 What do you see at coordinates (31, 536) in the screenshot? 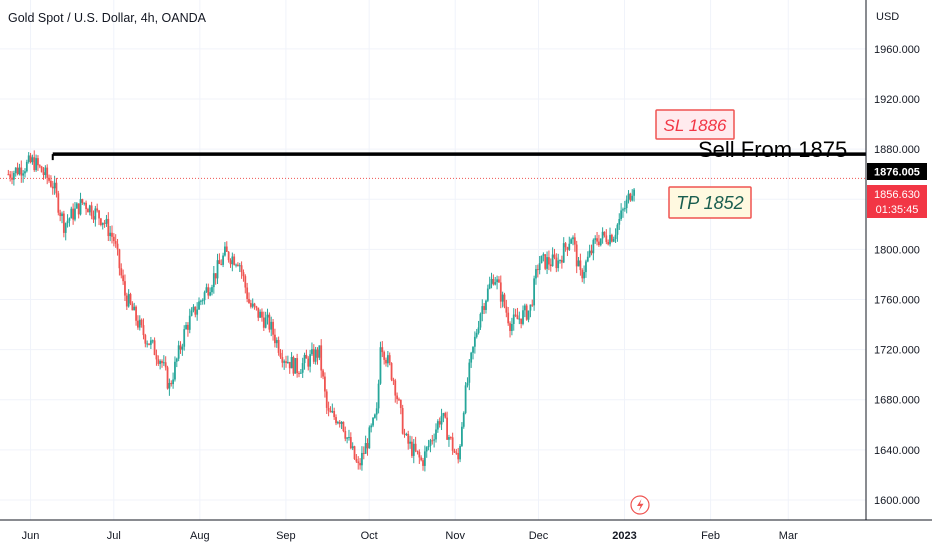
I see `x-tick-label: Jun` at bounding box center [31, 536].